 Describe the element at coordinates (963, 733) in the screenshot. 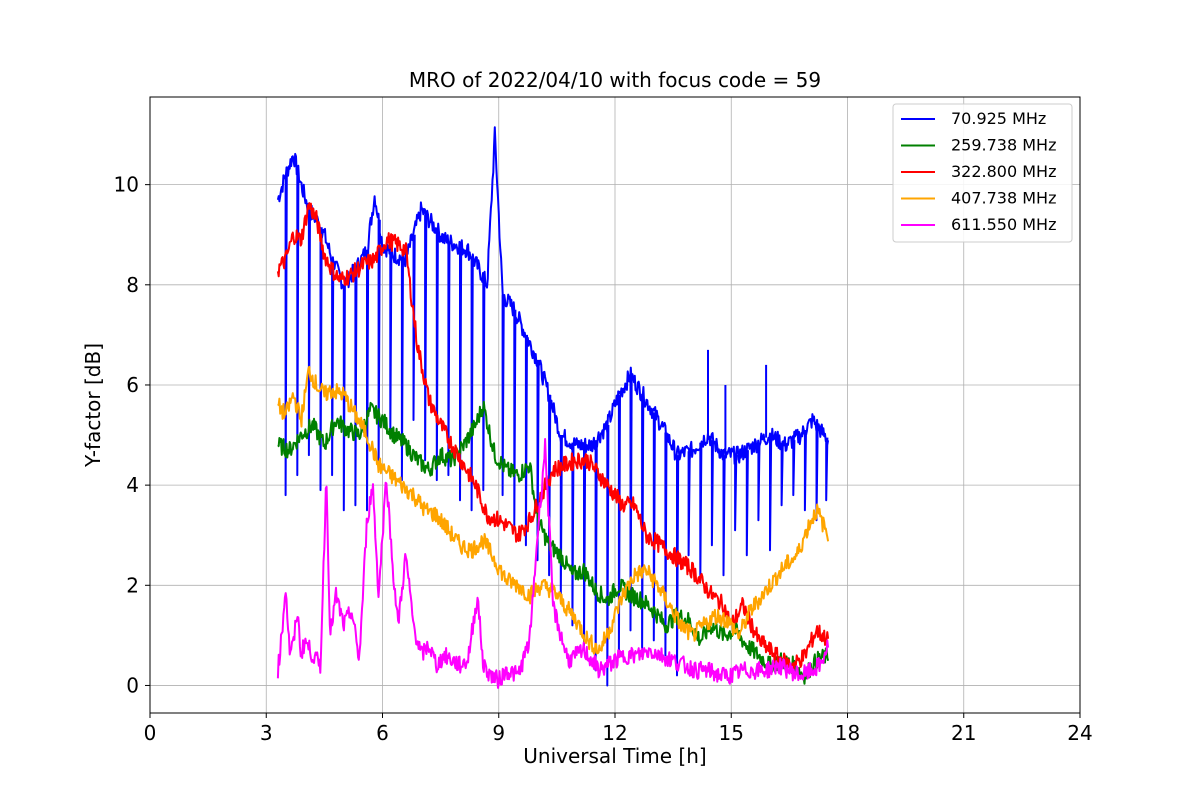

I see `x-tick-label: 21` at that location.